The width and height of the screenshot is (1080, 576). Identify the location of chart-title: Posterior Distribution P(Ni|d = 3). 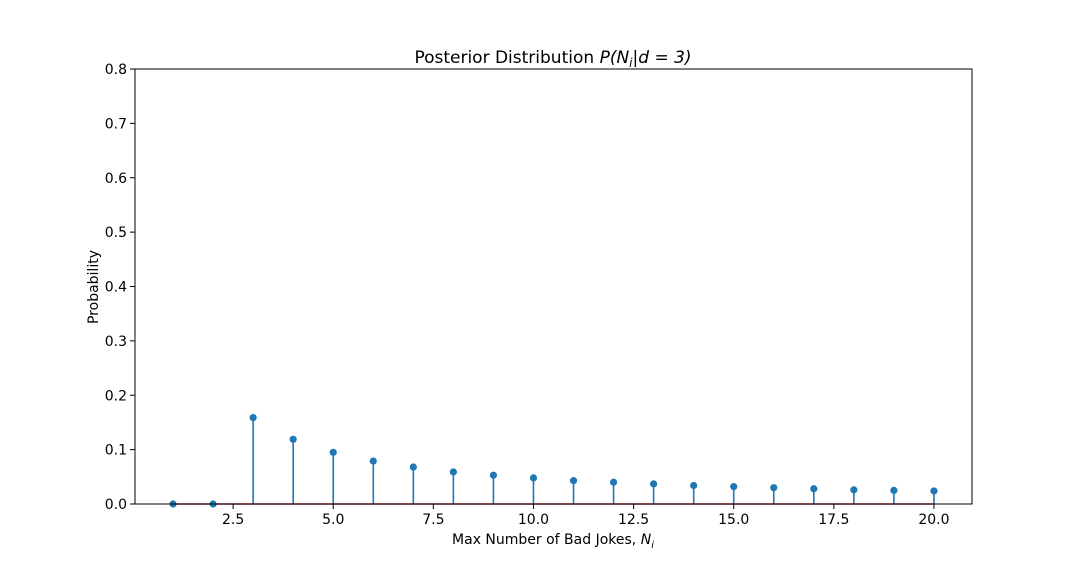
(552, 59).